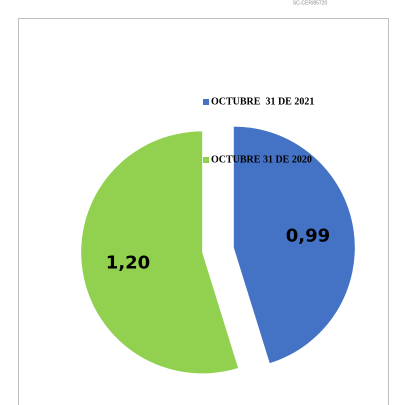  Describe the element at coordinates (128, 263) in the screenshot. I see `value-label: 1,20` at that location.